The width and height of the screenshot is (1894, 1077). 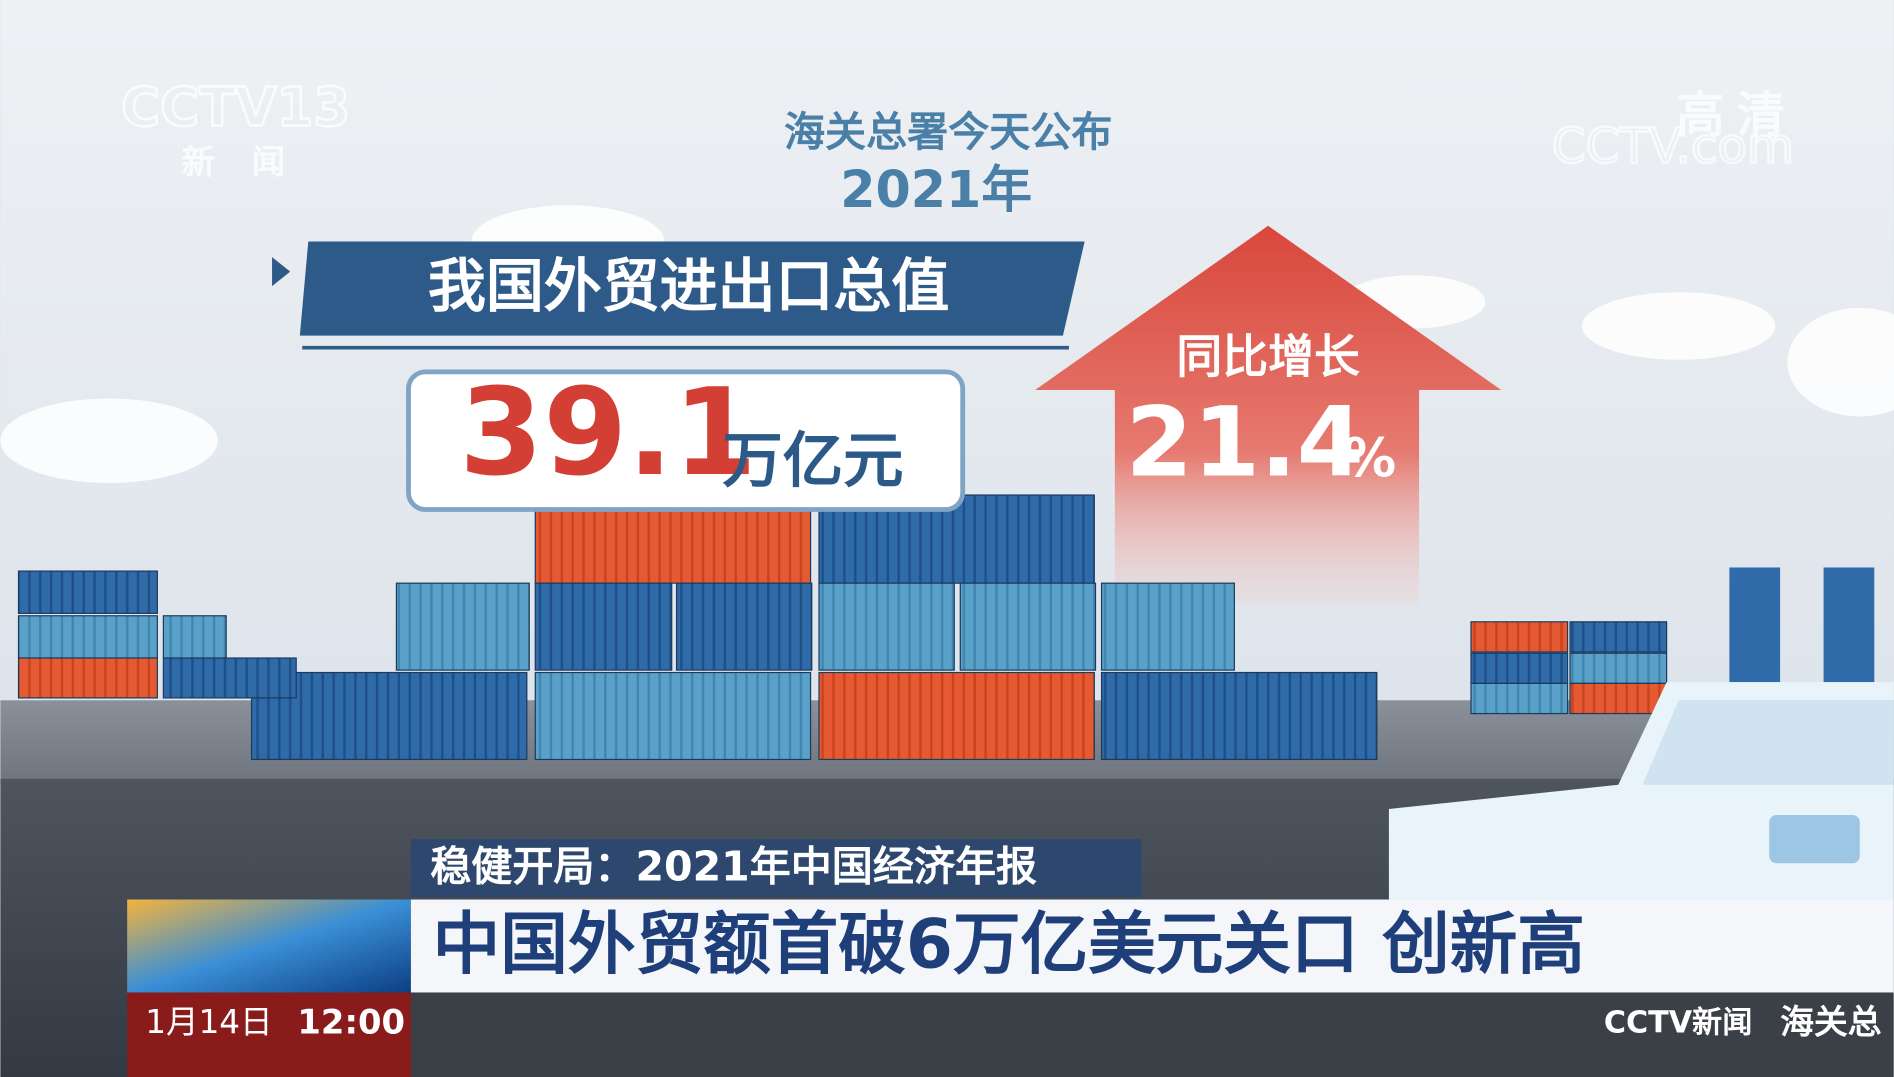 I want to click on growth-label: 同比增长, so click(x=1268, y=356).